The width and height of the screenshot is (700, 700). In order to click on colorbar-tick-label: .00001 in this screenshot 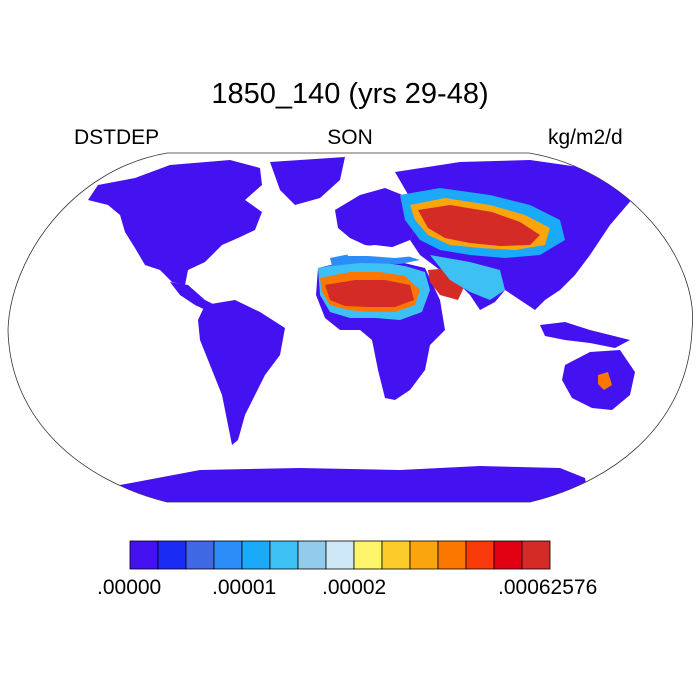, I will do `click(244, 587)`.